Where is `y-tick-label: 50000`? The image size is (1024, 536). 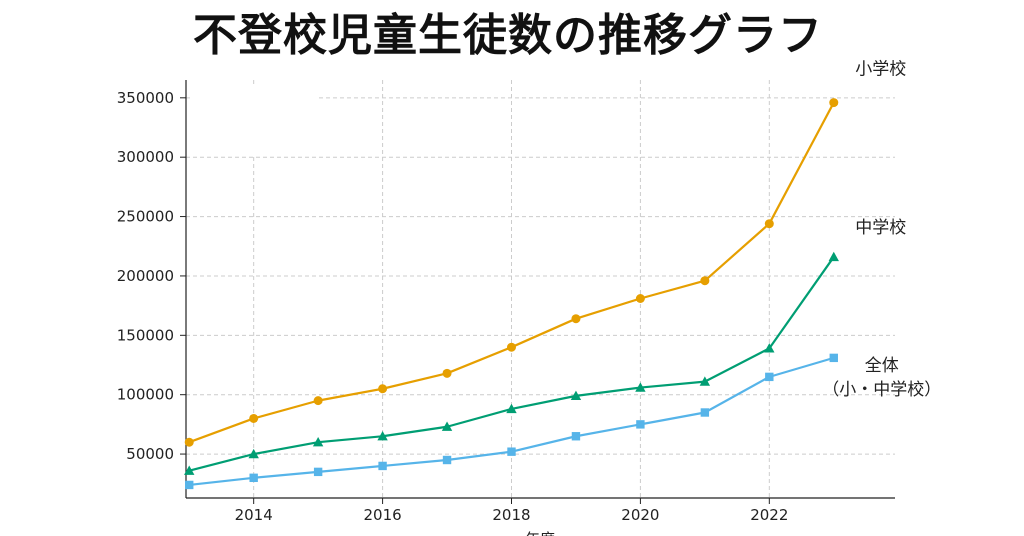 y-tick-label: 50000 is located at coordinates (150, 454).